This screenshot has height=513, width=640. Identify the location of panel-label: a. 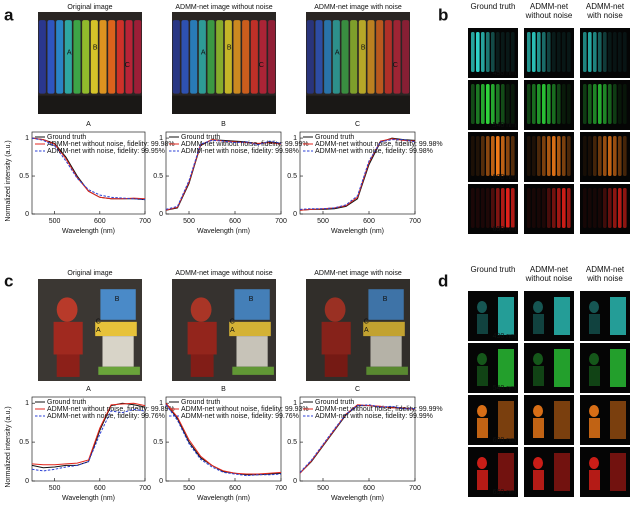
(9, 14).